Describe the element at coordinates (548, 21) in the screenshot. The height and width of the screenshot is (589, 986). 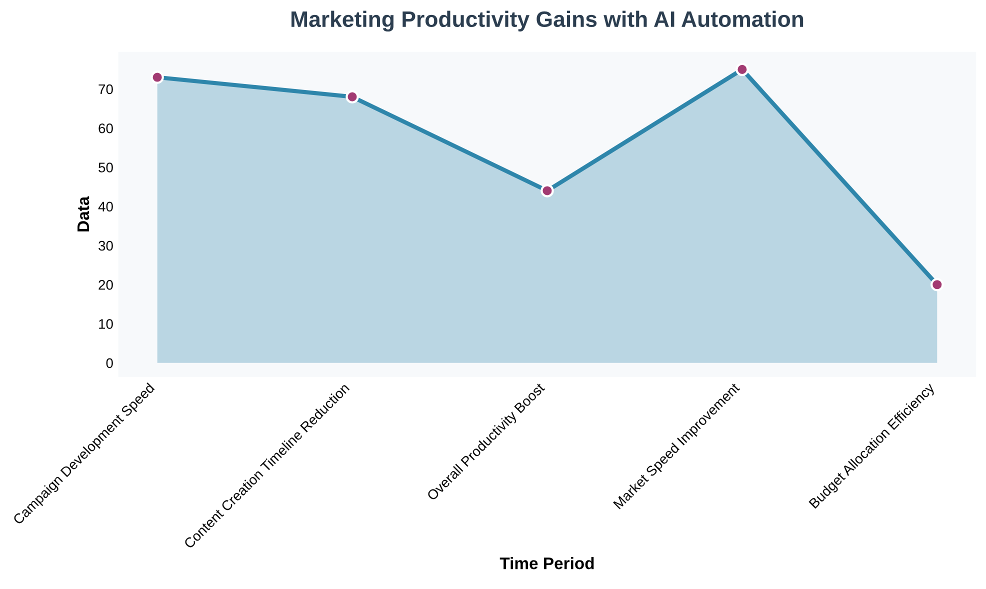
I see `chart-title: Marketing Productivity Gains with AI Automation` at that location.